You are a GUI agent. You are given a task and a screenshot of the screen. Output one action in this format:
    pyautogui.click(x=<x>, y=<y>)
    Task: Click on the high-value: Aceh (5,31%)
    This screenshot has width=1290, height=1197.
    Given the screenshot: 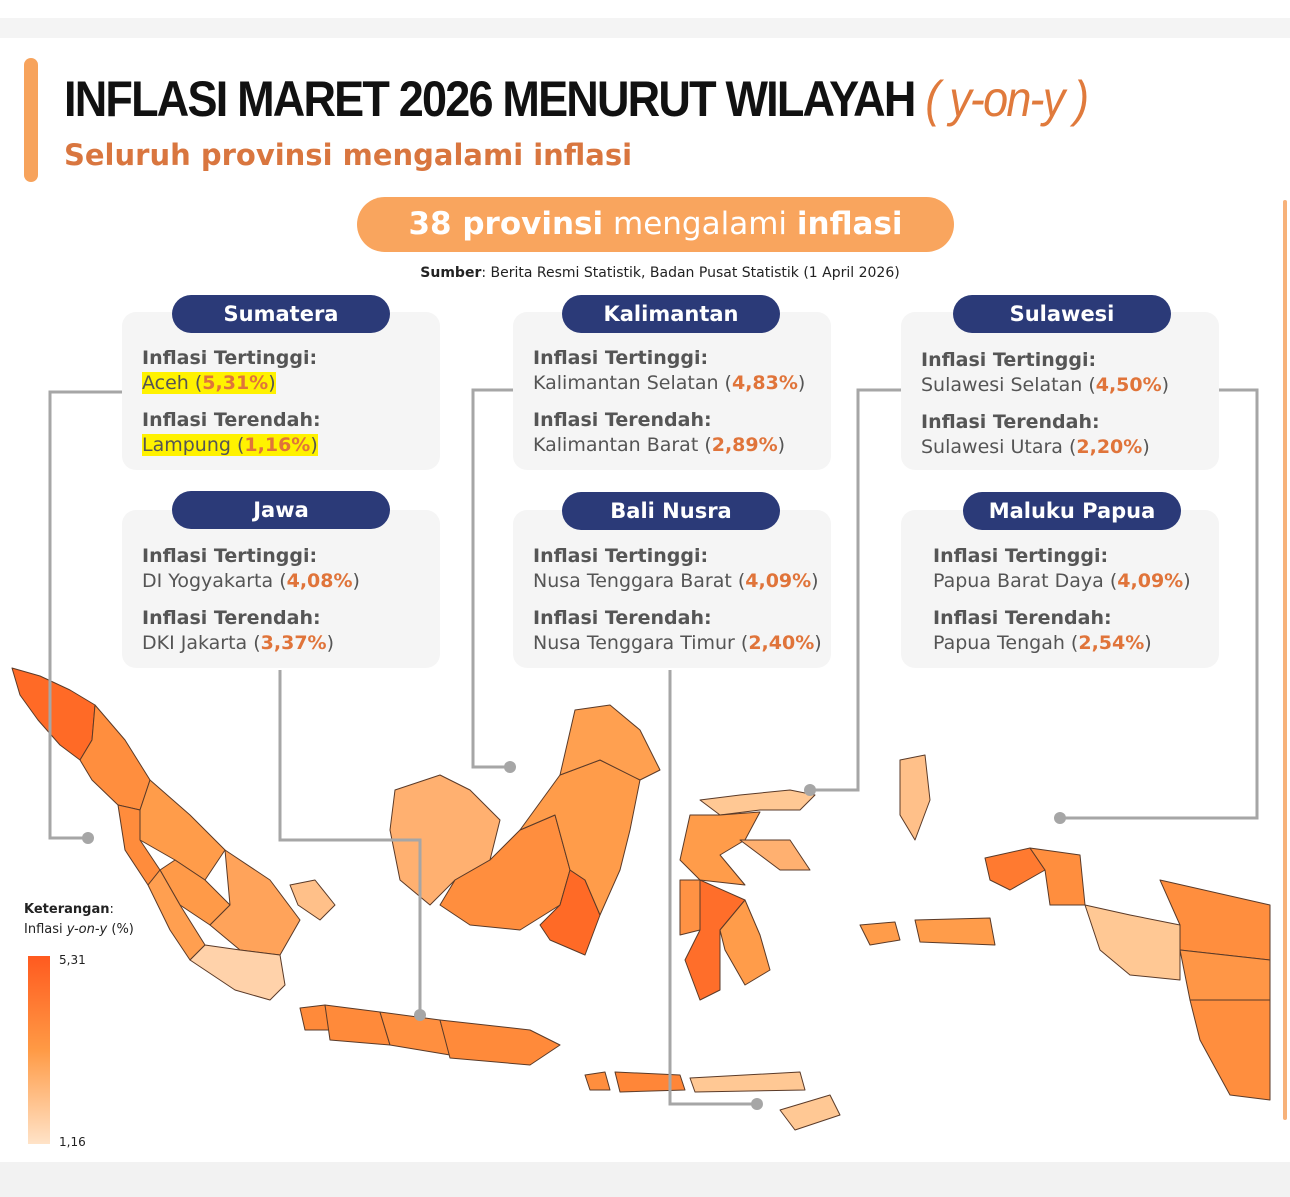 What is the action you would take?
    pyautogui.click(x=209, y=383)
    